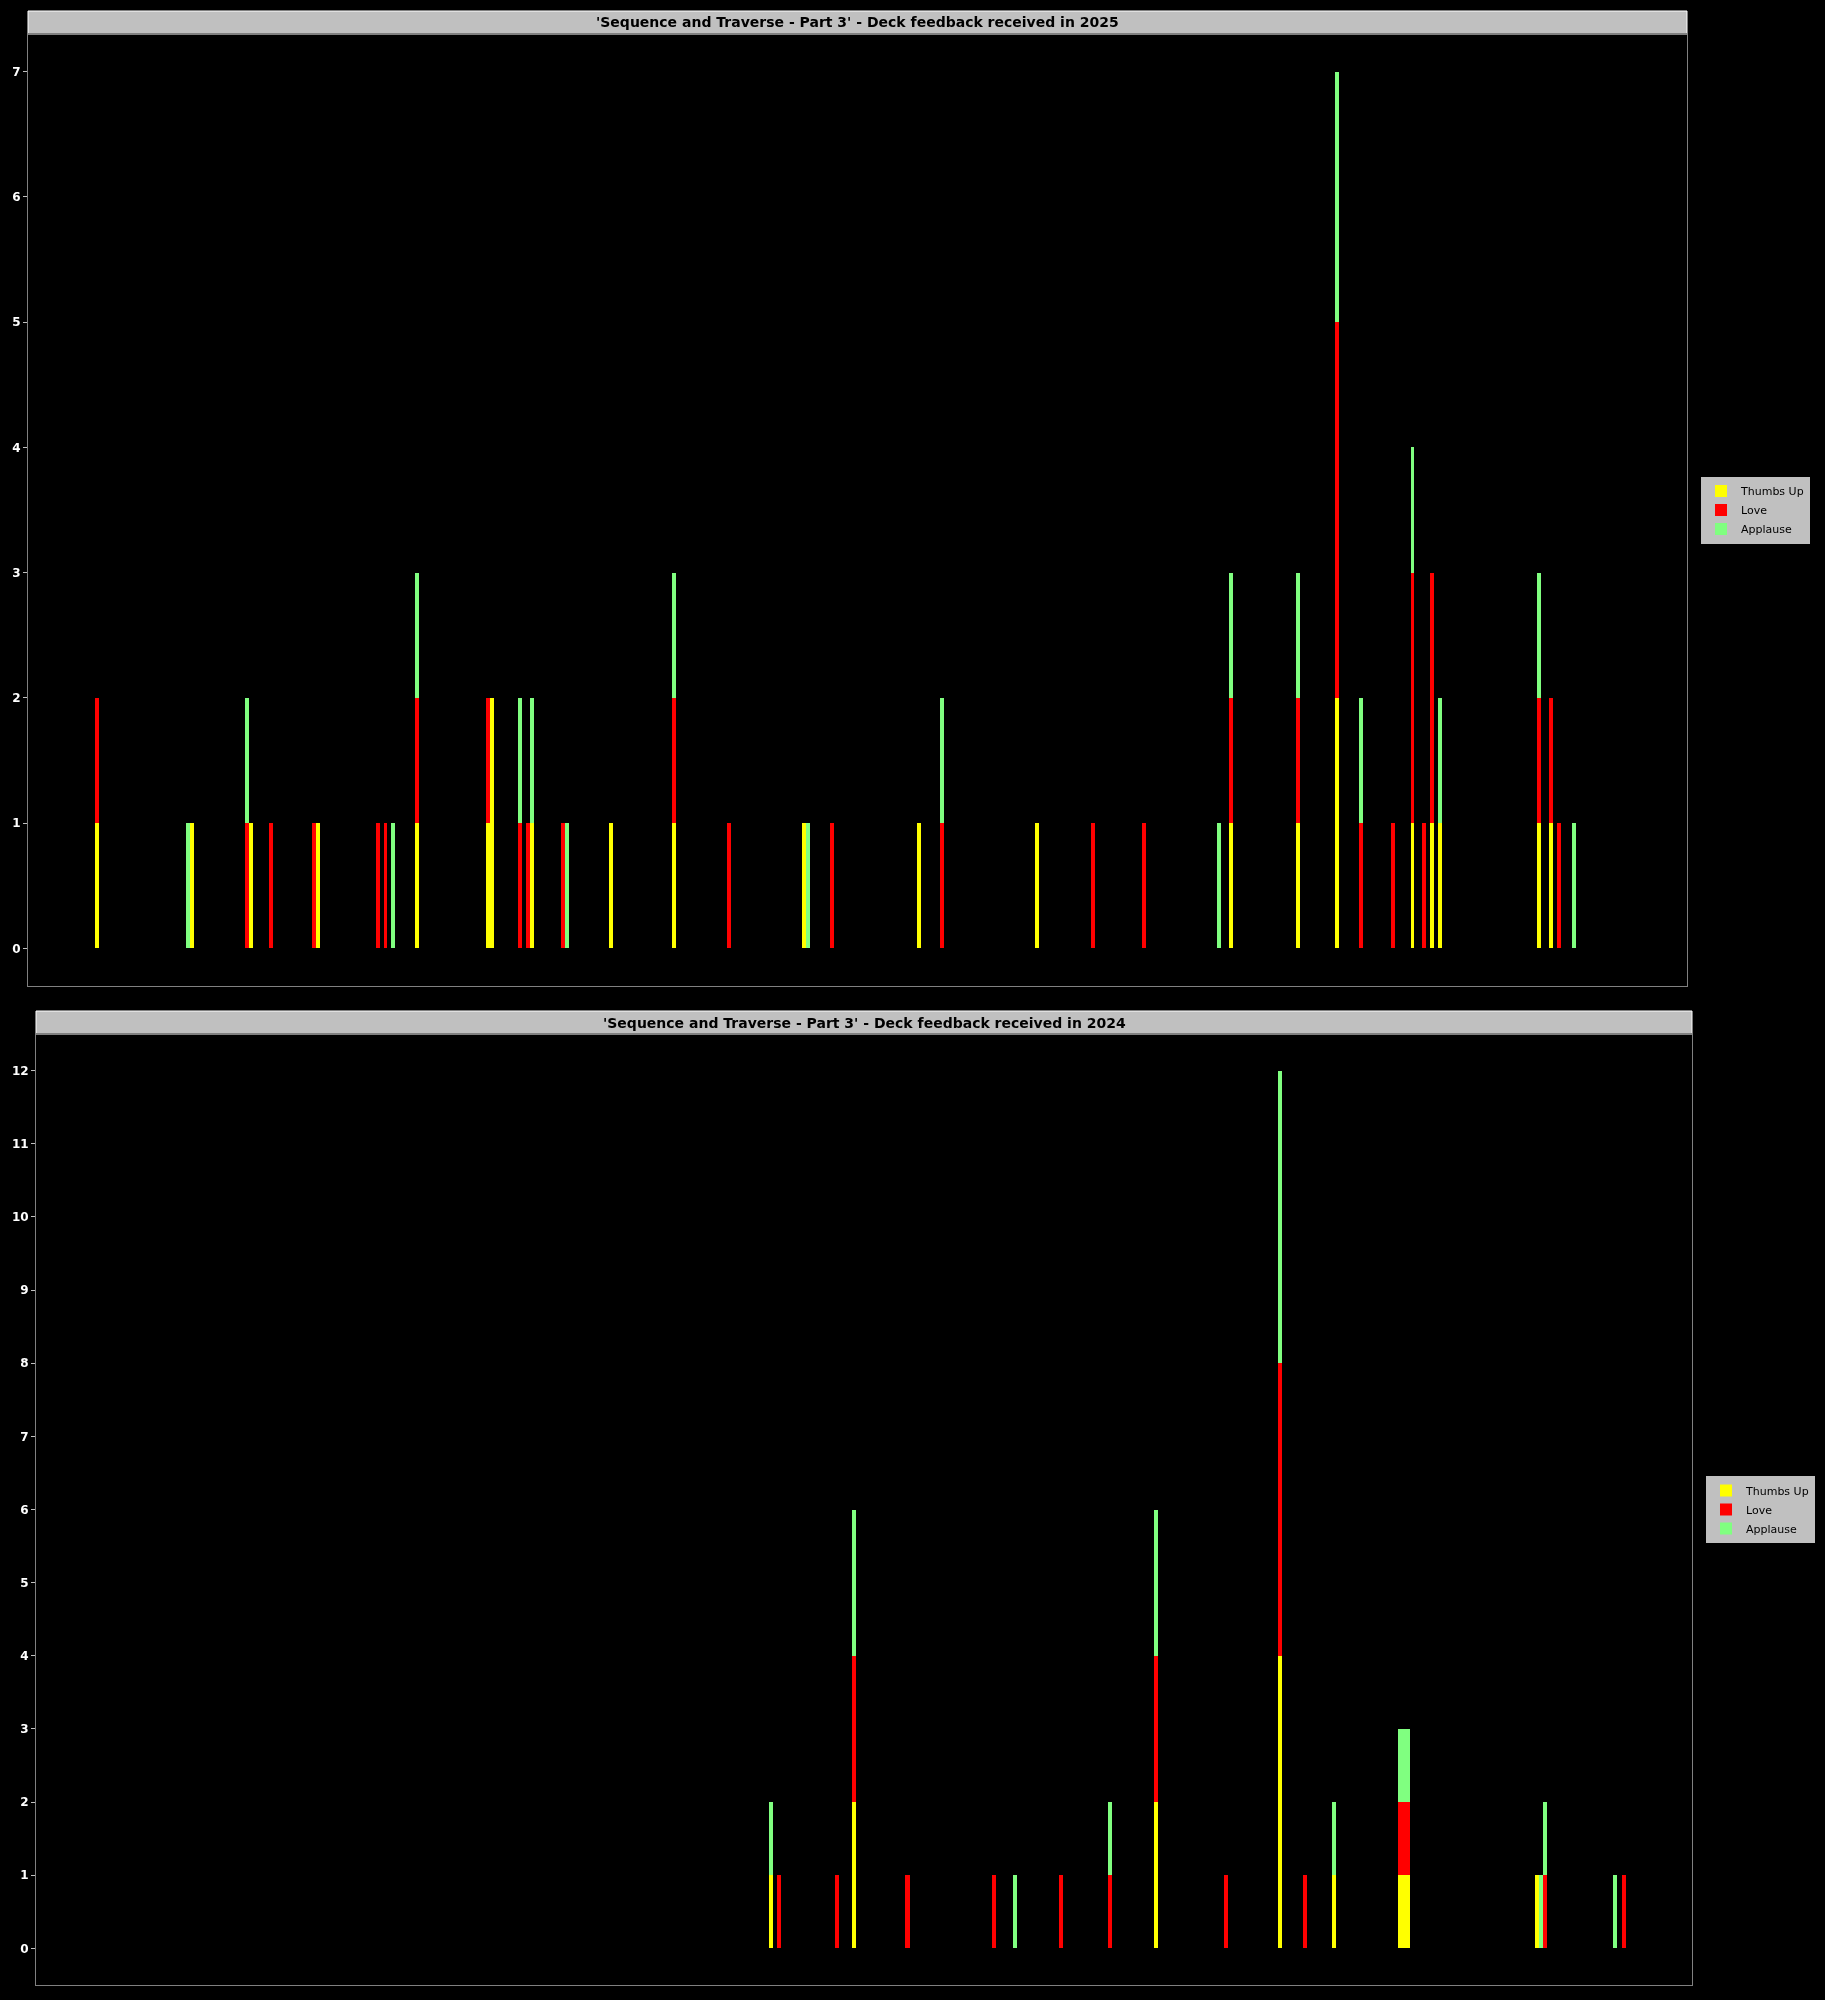 Image resolution: width=1825 pixels, height=2000 pixels. What do you see at coordinates (20, 1143) in the screenshot?
I see `y-tick-label: 11` at bounding box center [20, 1143].